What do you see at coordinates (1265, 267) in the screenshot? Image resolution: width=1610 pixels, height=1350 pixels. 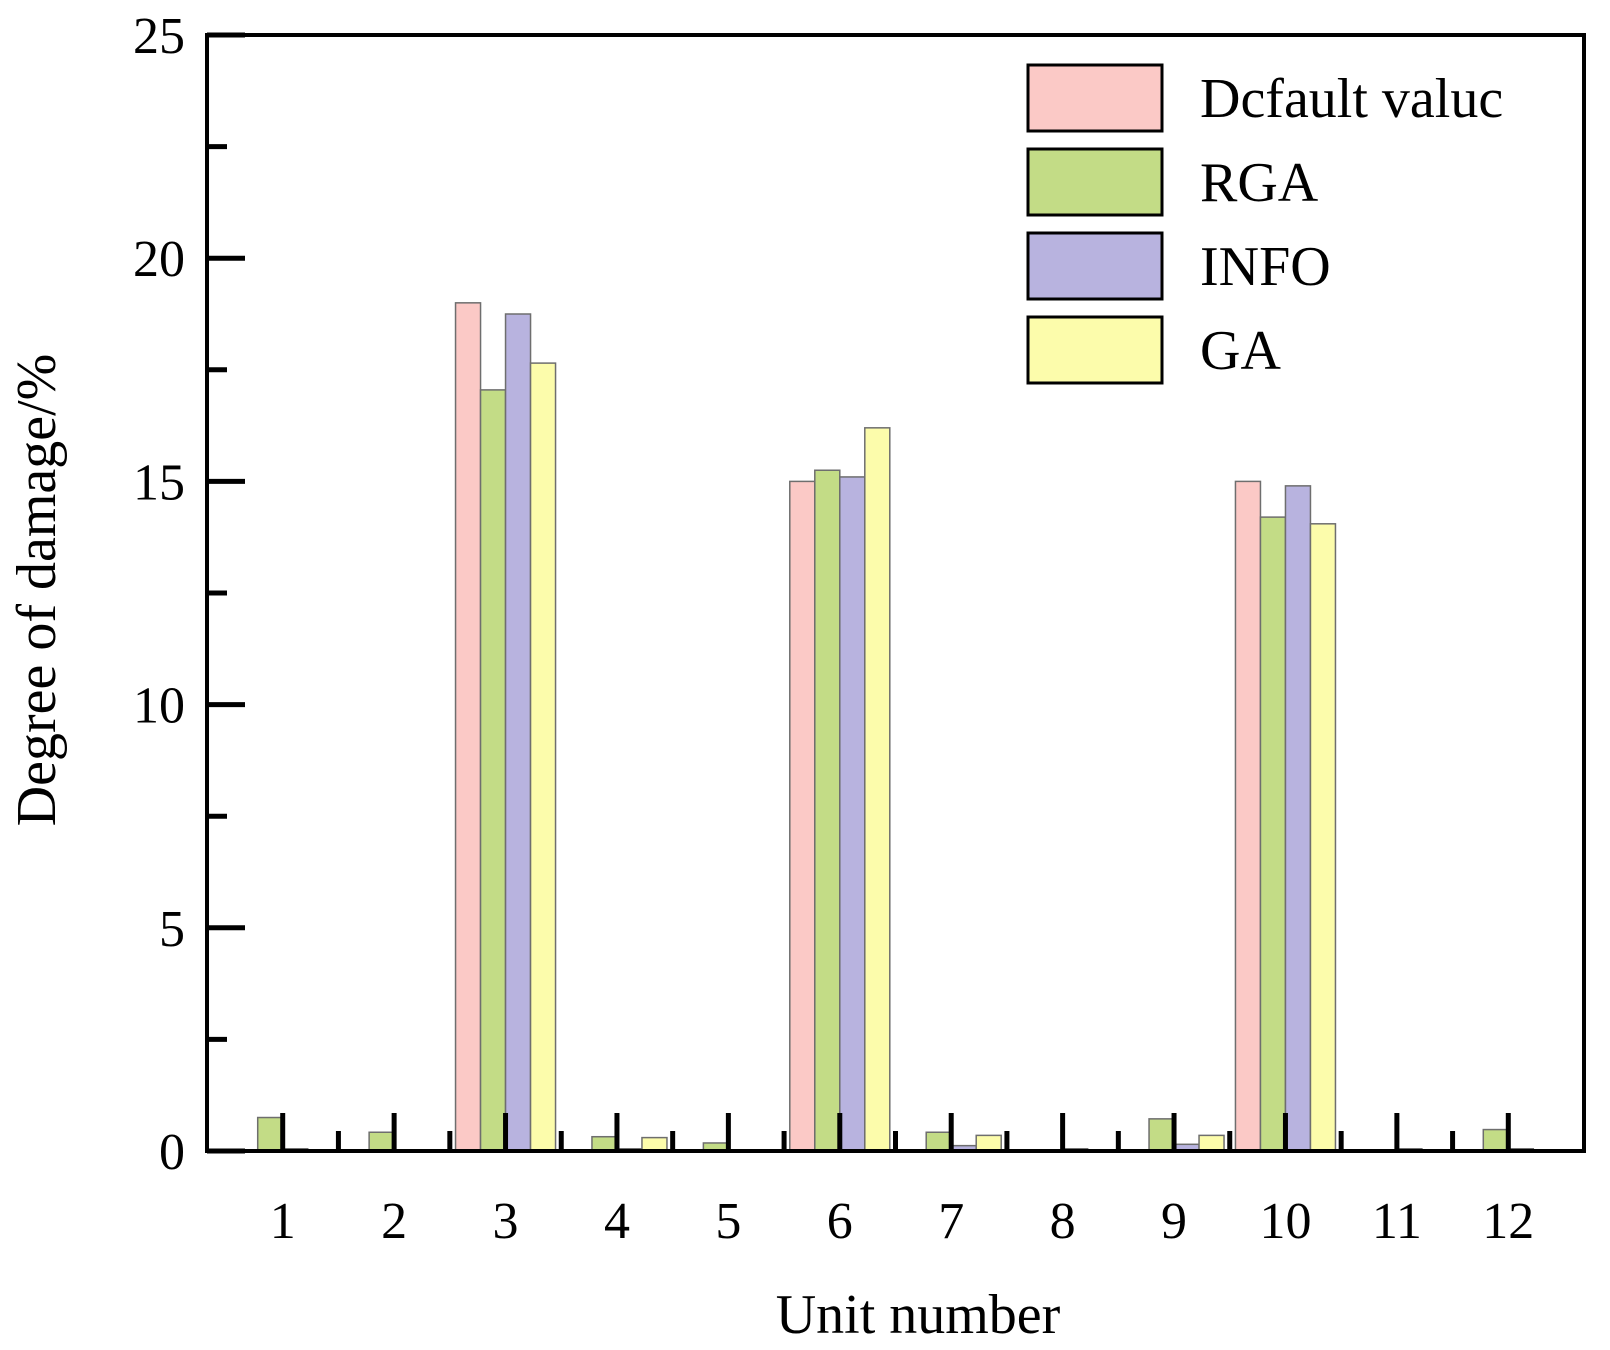 I see `legend-label: INFO` at bounding box center [1265, 267].